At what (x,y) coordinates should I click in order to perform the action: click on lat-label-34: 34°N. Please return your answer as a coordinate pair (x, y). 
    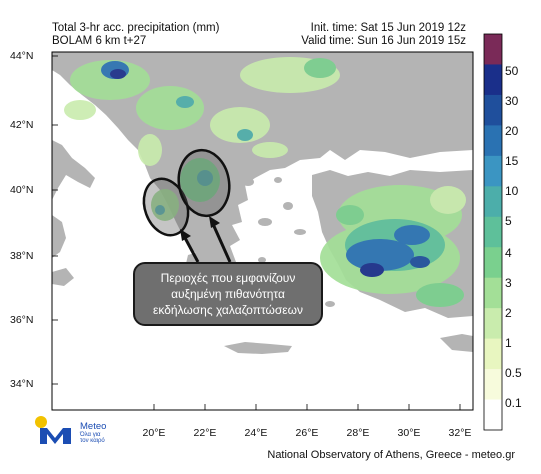
    Looking at the image, I should click on (22, 384).